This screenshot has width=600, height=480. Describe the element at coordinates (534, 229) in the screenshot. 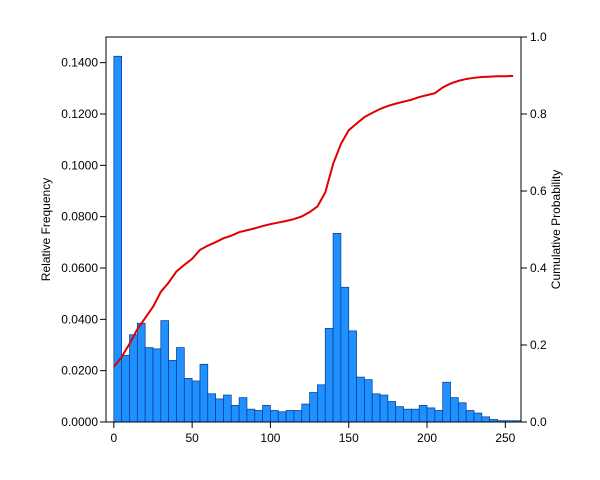

I see `y-axis-right: 0.0 0.2 0.4 0.6 0.8 1.0` at that location.